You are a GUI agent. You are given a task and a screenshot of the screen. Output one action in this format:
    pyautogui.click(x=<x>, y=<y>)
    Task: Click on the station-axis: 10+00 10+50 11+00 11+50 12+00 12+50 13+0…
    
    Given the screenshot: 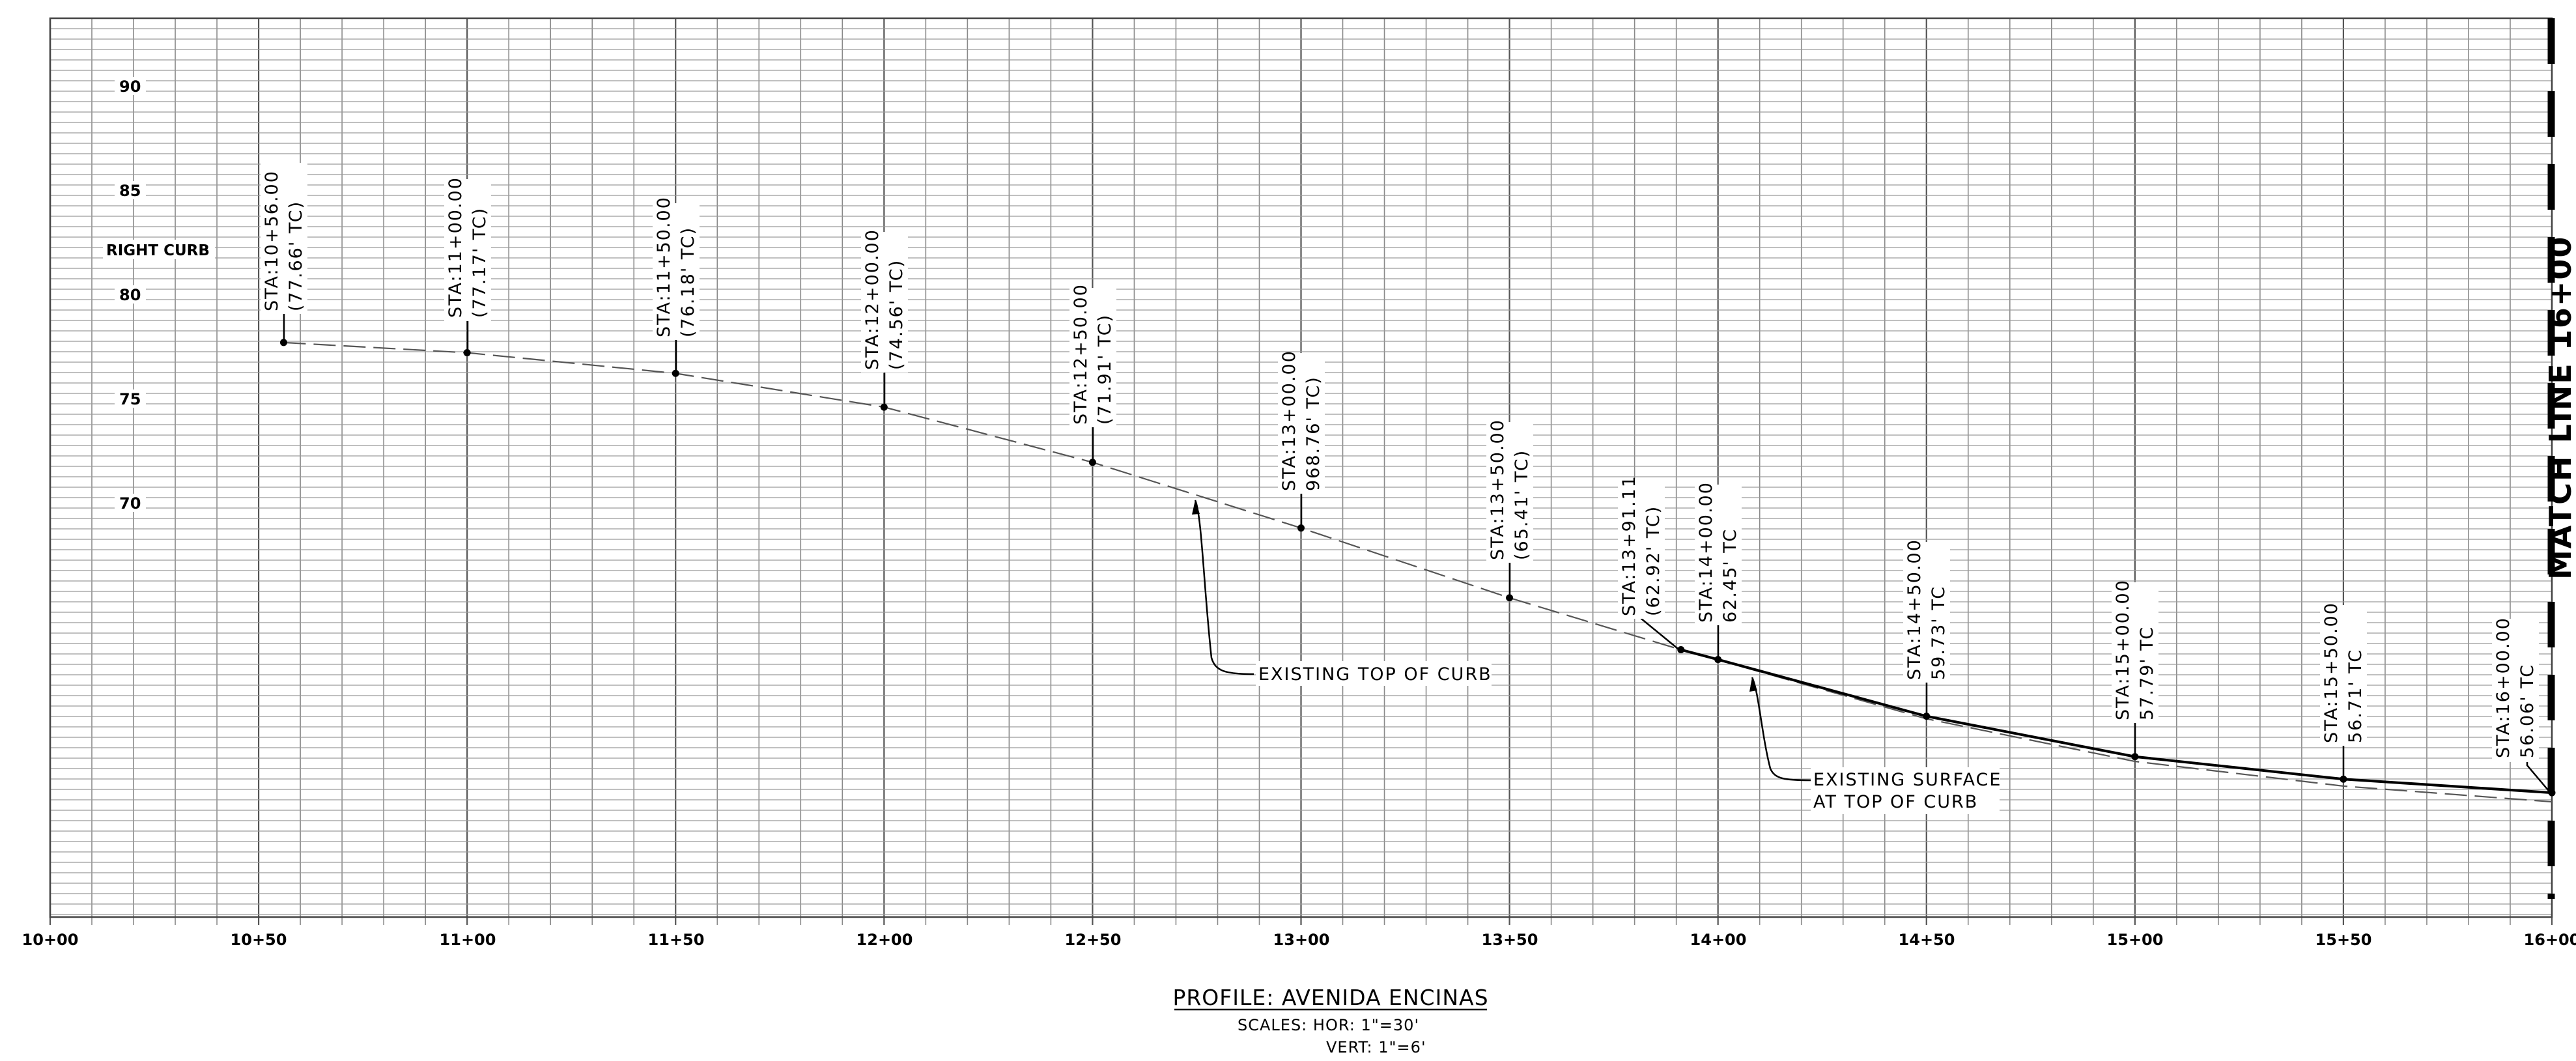 What is the action you would take?
    pyautogui.click(x=1299, y=940)
    